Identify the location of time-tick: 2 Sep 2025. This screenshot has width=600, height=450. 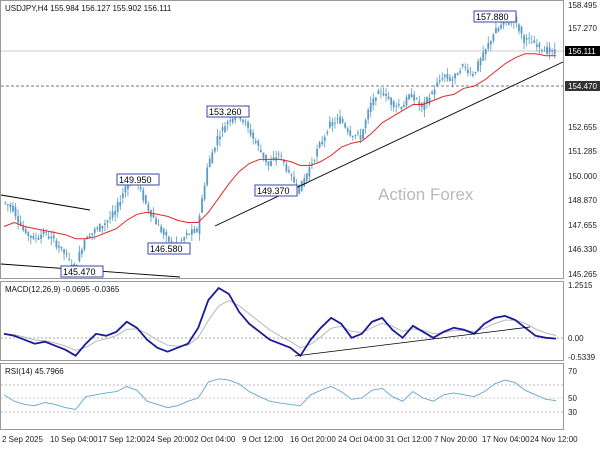
(22, 439).